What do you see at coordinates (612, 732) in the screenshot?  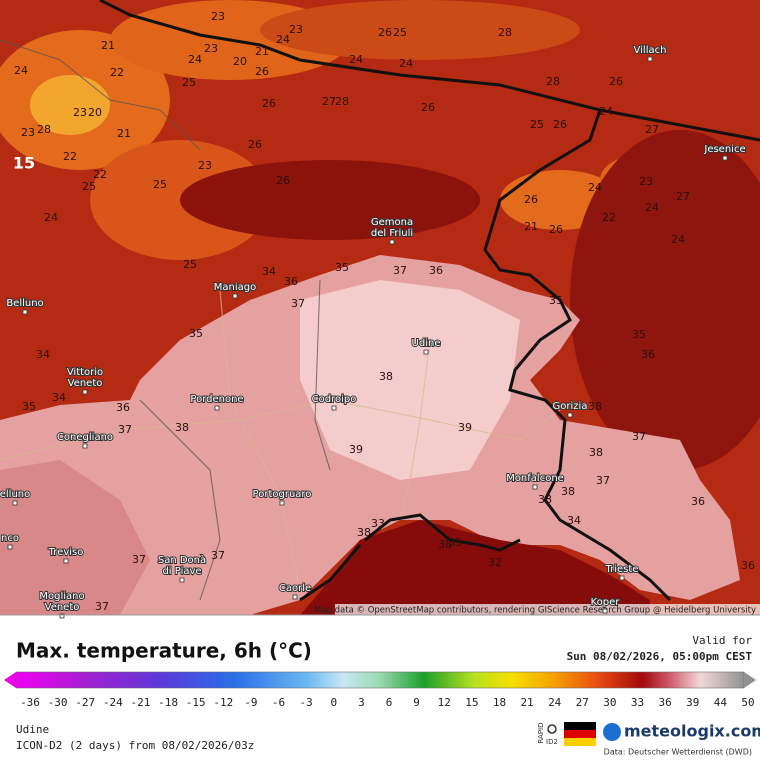 I see `brand-logo` at bounding box center [612, 732].